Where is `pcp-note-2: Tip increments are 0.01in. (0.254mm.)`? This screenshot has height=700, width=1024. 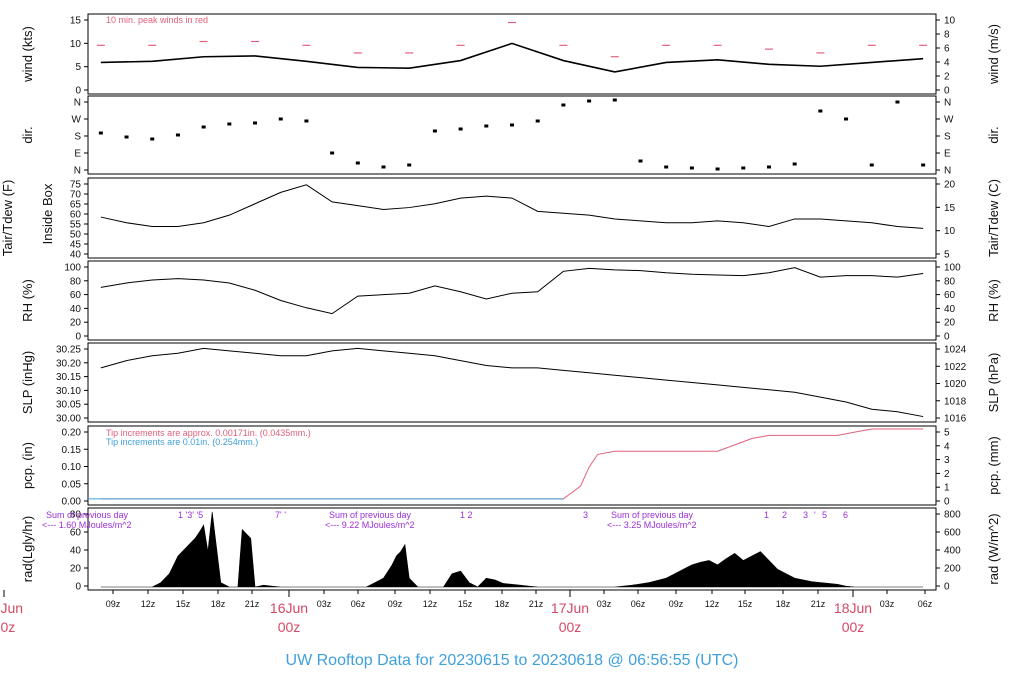 pcp-note-2: Tip increments are 0.01in. (0.254mm.) is located at coordinates (182, 442).